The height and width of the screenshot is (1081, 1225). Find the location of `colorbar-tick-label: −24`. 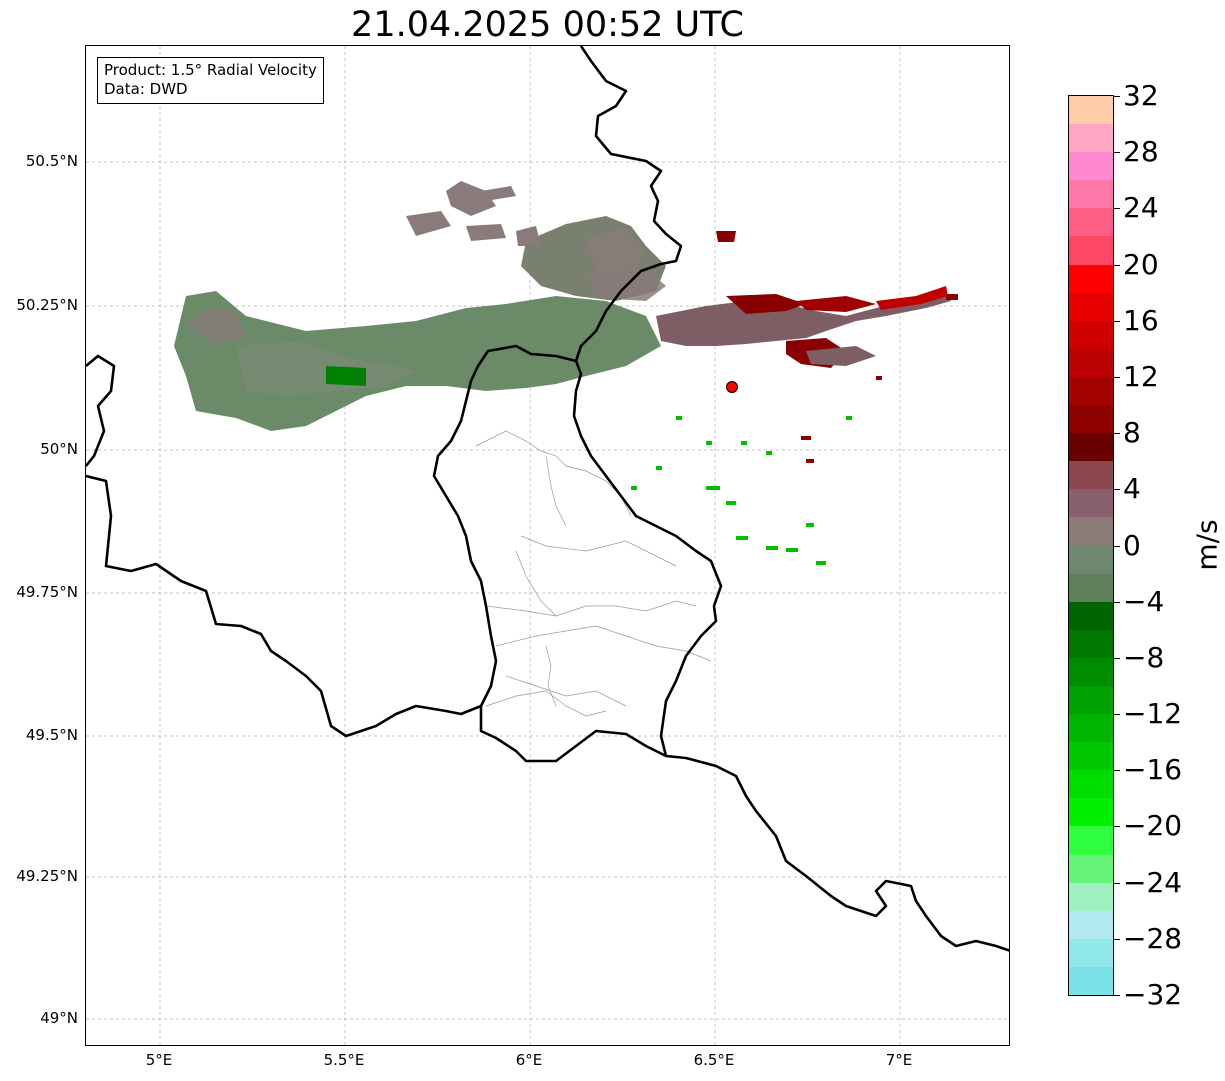

colorbar-tick-label: −24 is located at coordinates (1153, 882).